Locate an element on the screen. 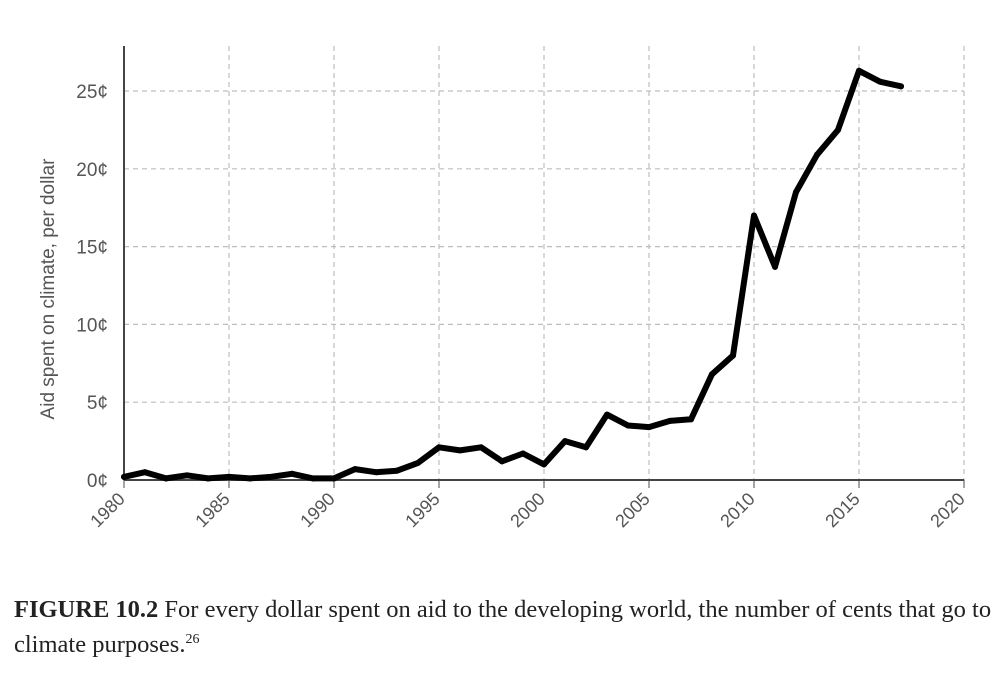  x-tick-label: 2010 is located at coordinates (737, 510).